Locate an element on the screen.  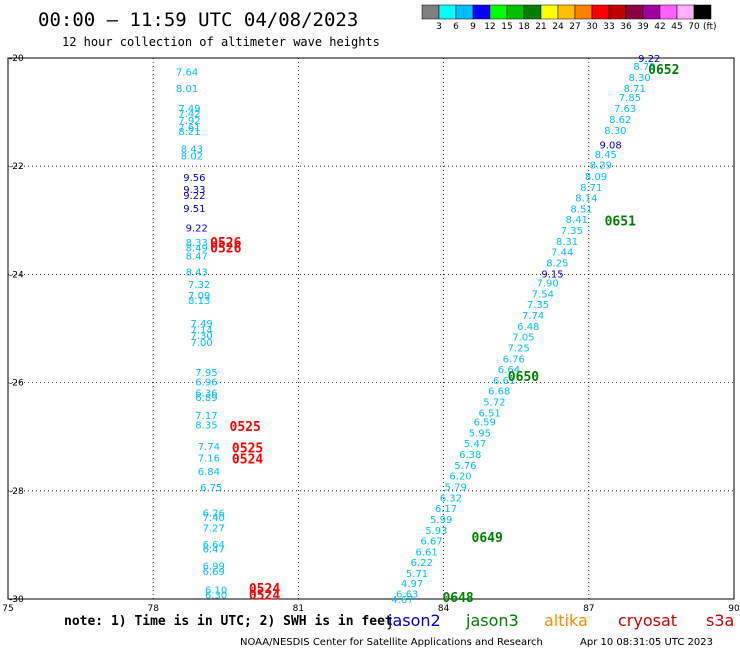
y-tick-label: -26 is located at coordinates (16, 384).